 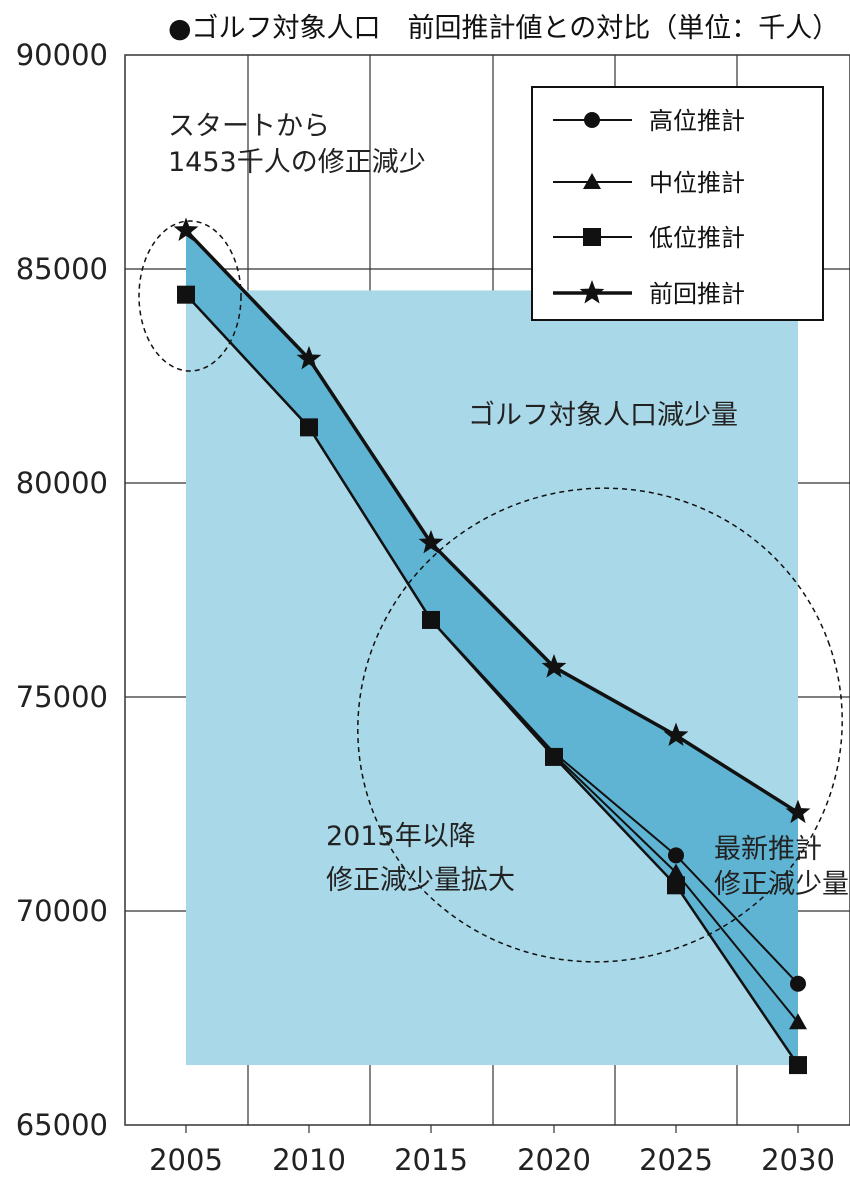 What do you see at coordinates (62, 269) in the screenshot?
I see `y-tick-label: 85000` at bounding box center [62, 269].